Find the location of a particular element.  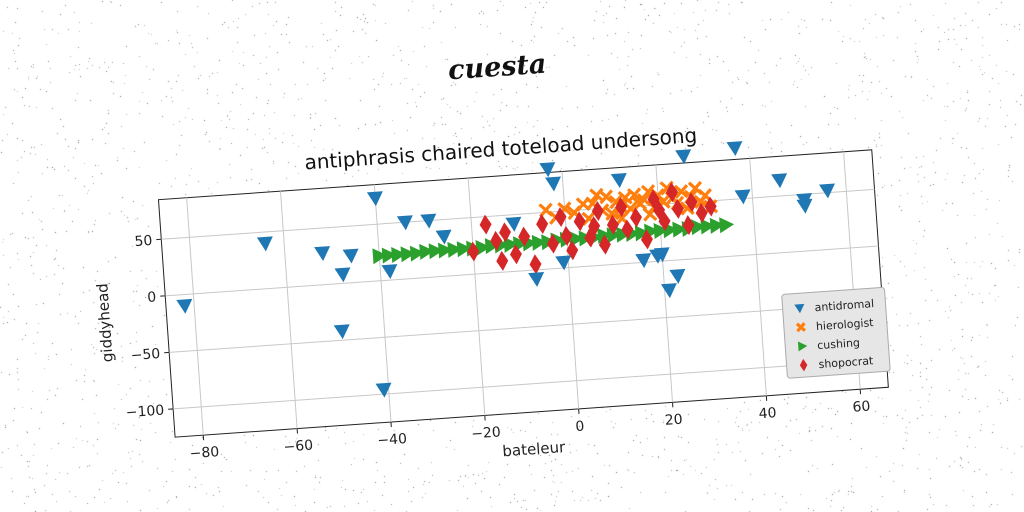

legend-label-shopocrat: shopocrat is located at coordinates (846, 362).